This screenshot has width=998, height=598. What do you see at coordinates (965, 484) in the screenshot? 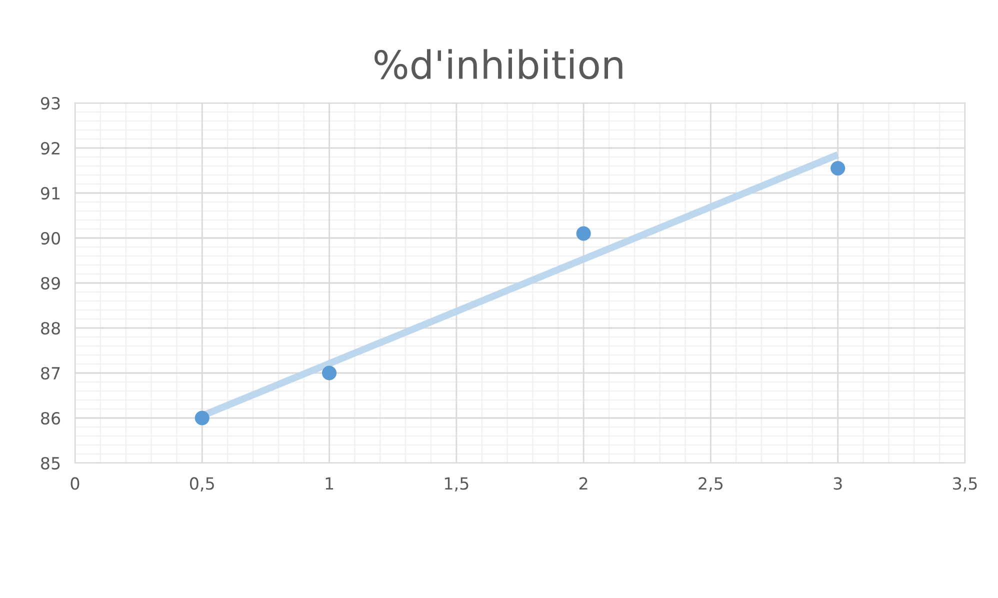
I see `x-tick-label: 3,5` at bounding box center [965, 484].